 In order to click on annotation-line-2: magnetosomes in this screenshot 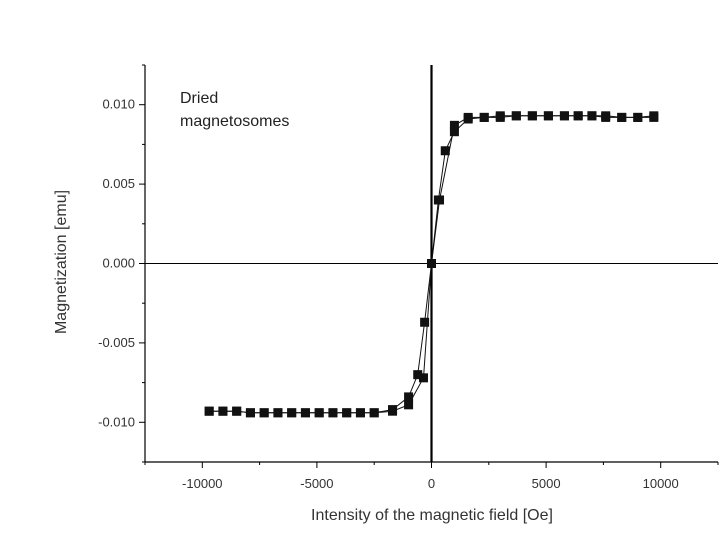, I will do `click(234, 121)`.